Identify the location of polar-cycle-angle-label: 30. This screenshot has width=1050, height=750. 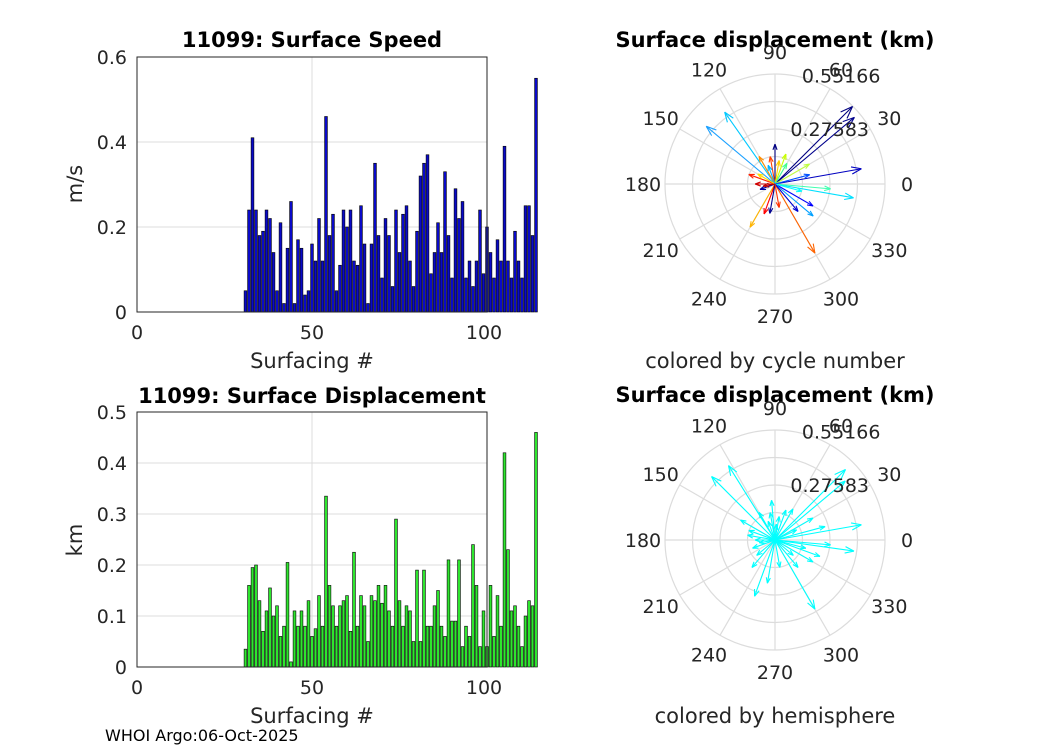
(889, 119).